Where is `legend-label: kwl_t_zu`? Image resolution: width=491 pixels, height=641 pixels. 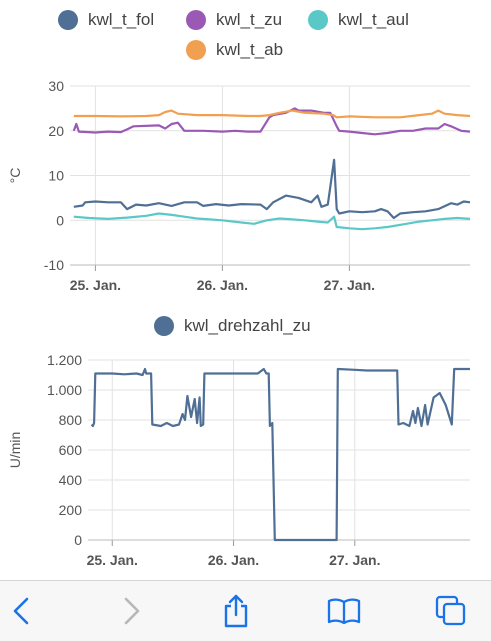 legend-label: kwl_t_zu is located at coordinates (249, 19).